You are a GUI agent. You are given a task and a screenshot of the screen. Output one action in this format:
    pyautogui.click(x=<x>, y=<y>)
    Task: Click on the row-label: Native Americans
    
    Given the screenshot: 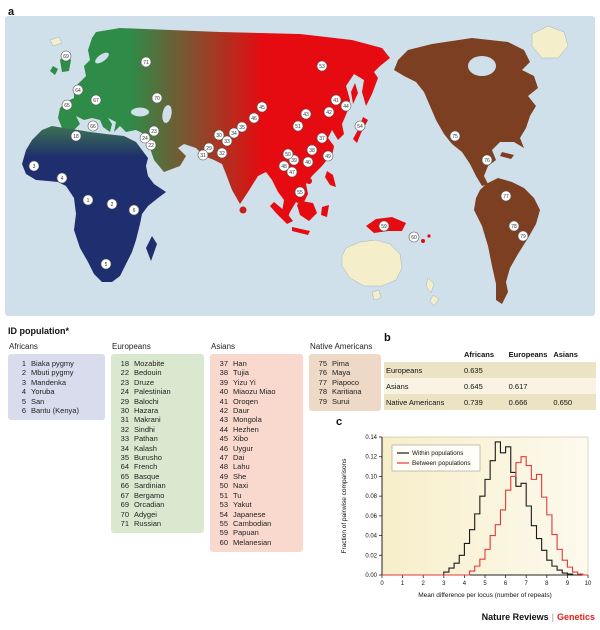 What is the action you would take?
    pyautogui.click(x=415, y=402)
    